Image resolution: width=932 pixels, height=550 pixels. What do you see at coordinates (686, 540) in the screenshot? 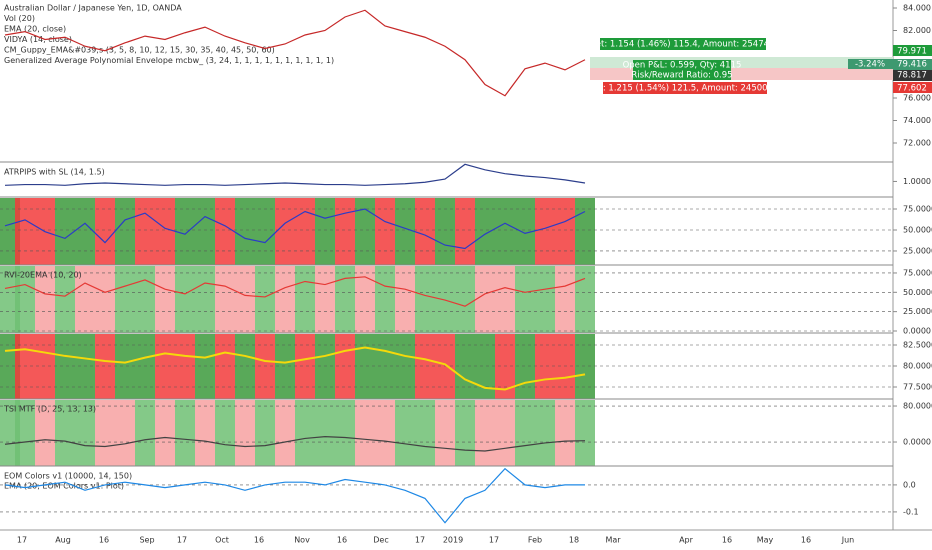
I see `x-tick-label: Apr` at bounding box center [686, 540].